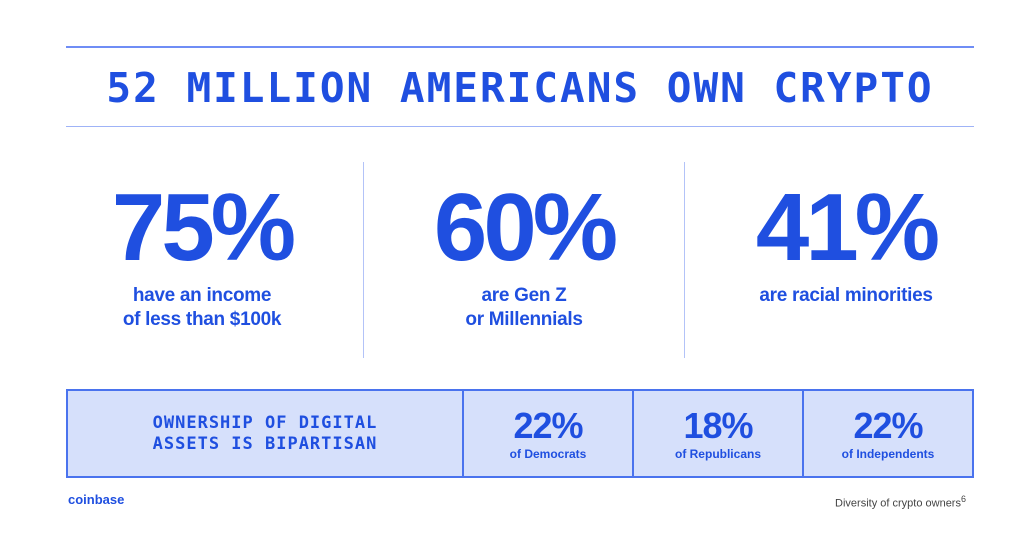  I want to click on stat-income: 75% have an income of less than $100k, so click(202, 256).